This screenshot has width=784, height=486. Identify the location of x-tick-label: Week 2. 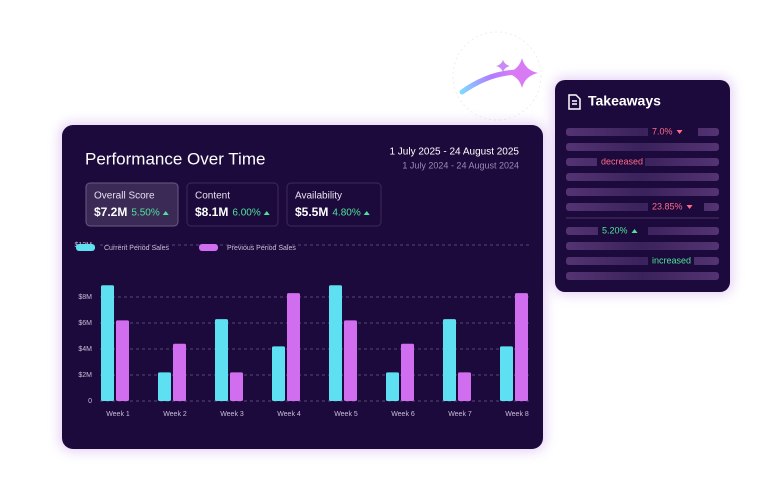
(175, 414).